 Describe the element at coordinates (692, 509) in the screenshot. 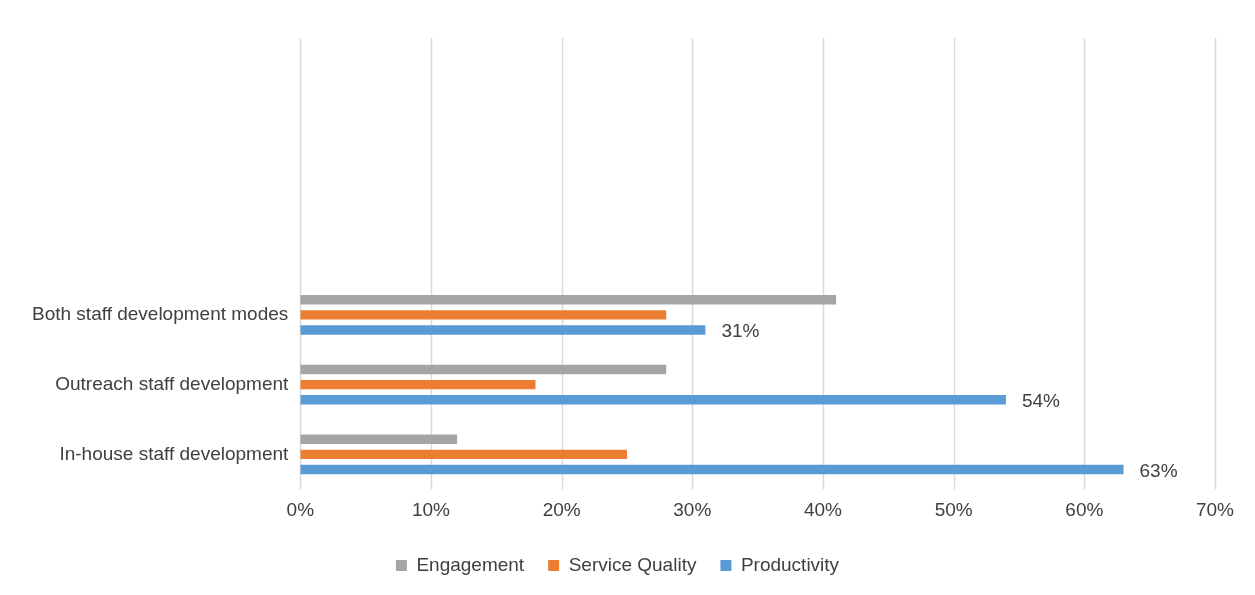

I see `x-tick-label: 30%` at that location.